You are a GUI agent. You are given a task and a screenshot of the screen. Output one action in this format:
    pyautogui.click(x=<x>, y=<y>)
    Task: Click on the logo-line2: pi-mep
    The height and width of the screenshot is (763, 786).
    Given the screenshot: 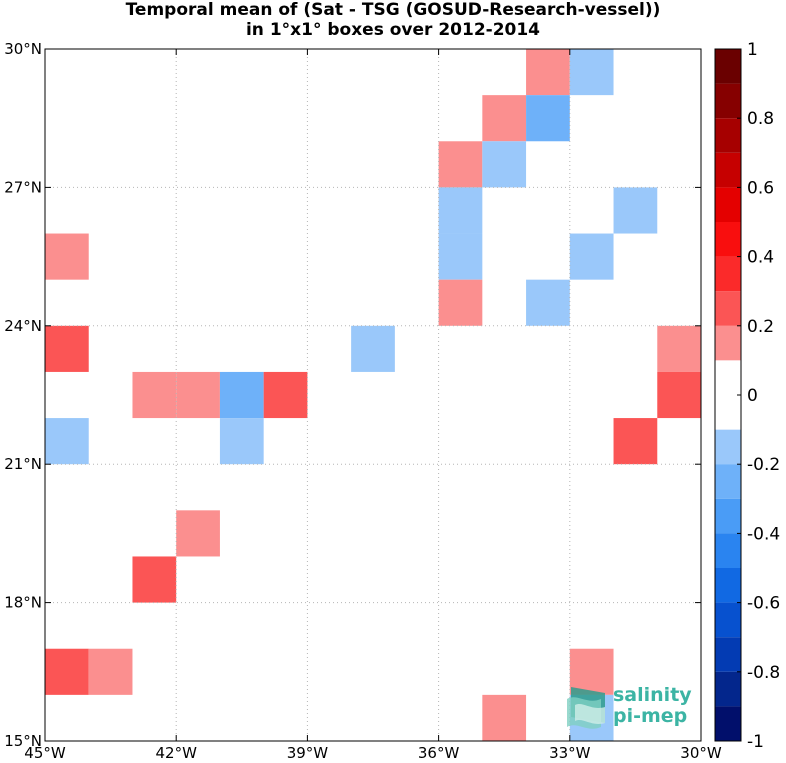 What is the action you would take?
    pyautogui.click(x=650, y=716)
    